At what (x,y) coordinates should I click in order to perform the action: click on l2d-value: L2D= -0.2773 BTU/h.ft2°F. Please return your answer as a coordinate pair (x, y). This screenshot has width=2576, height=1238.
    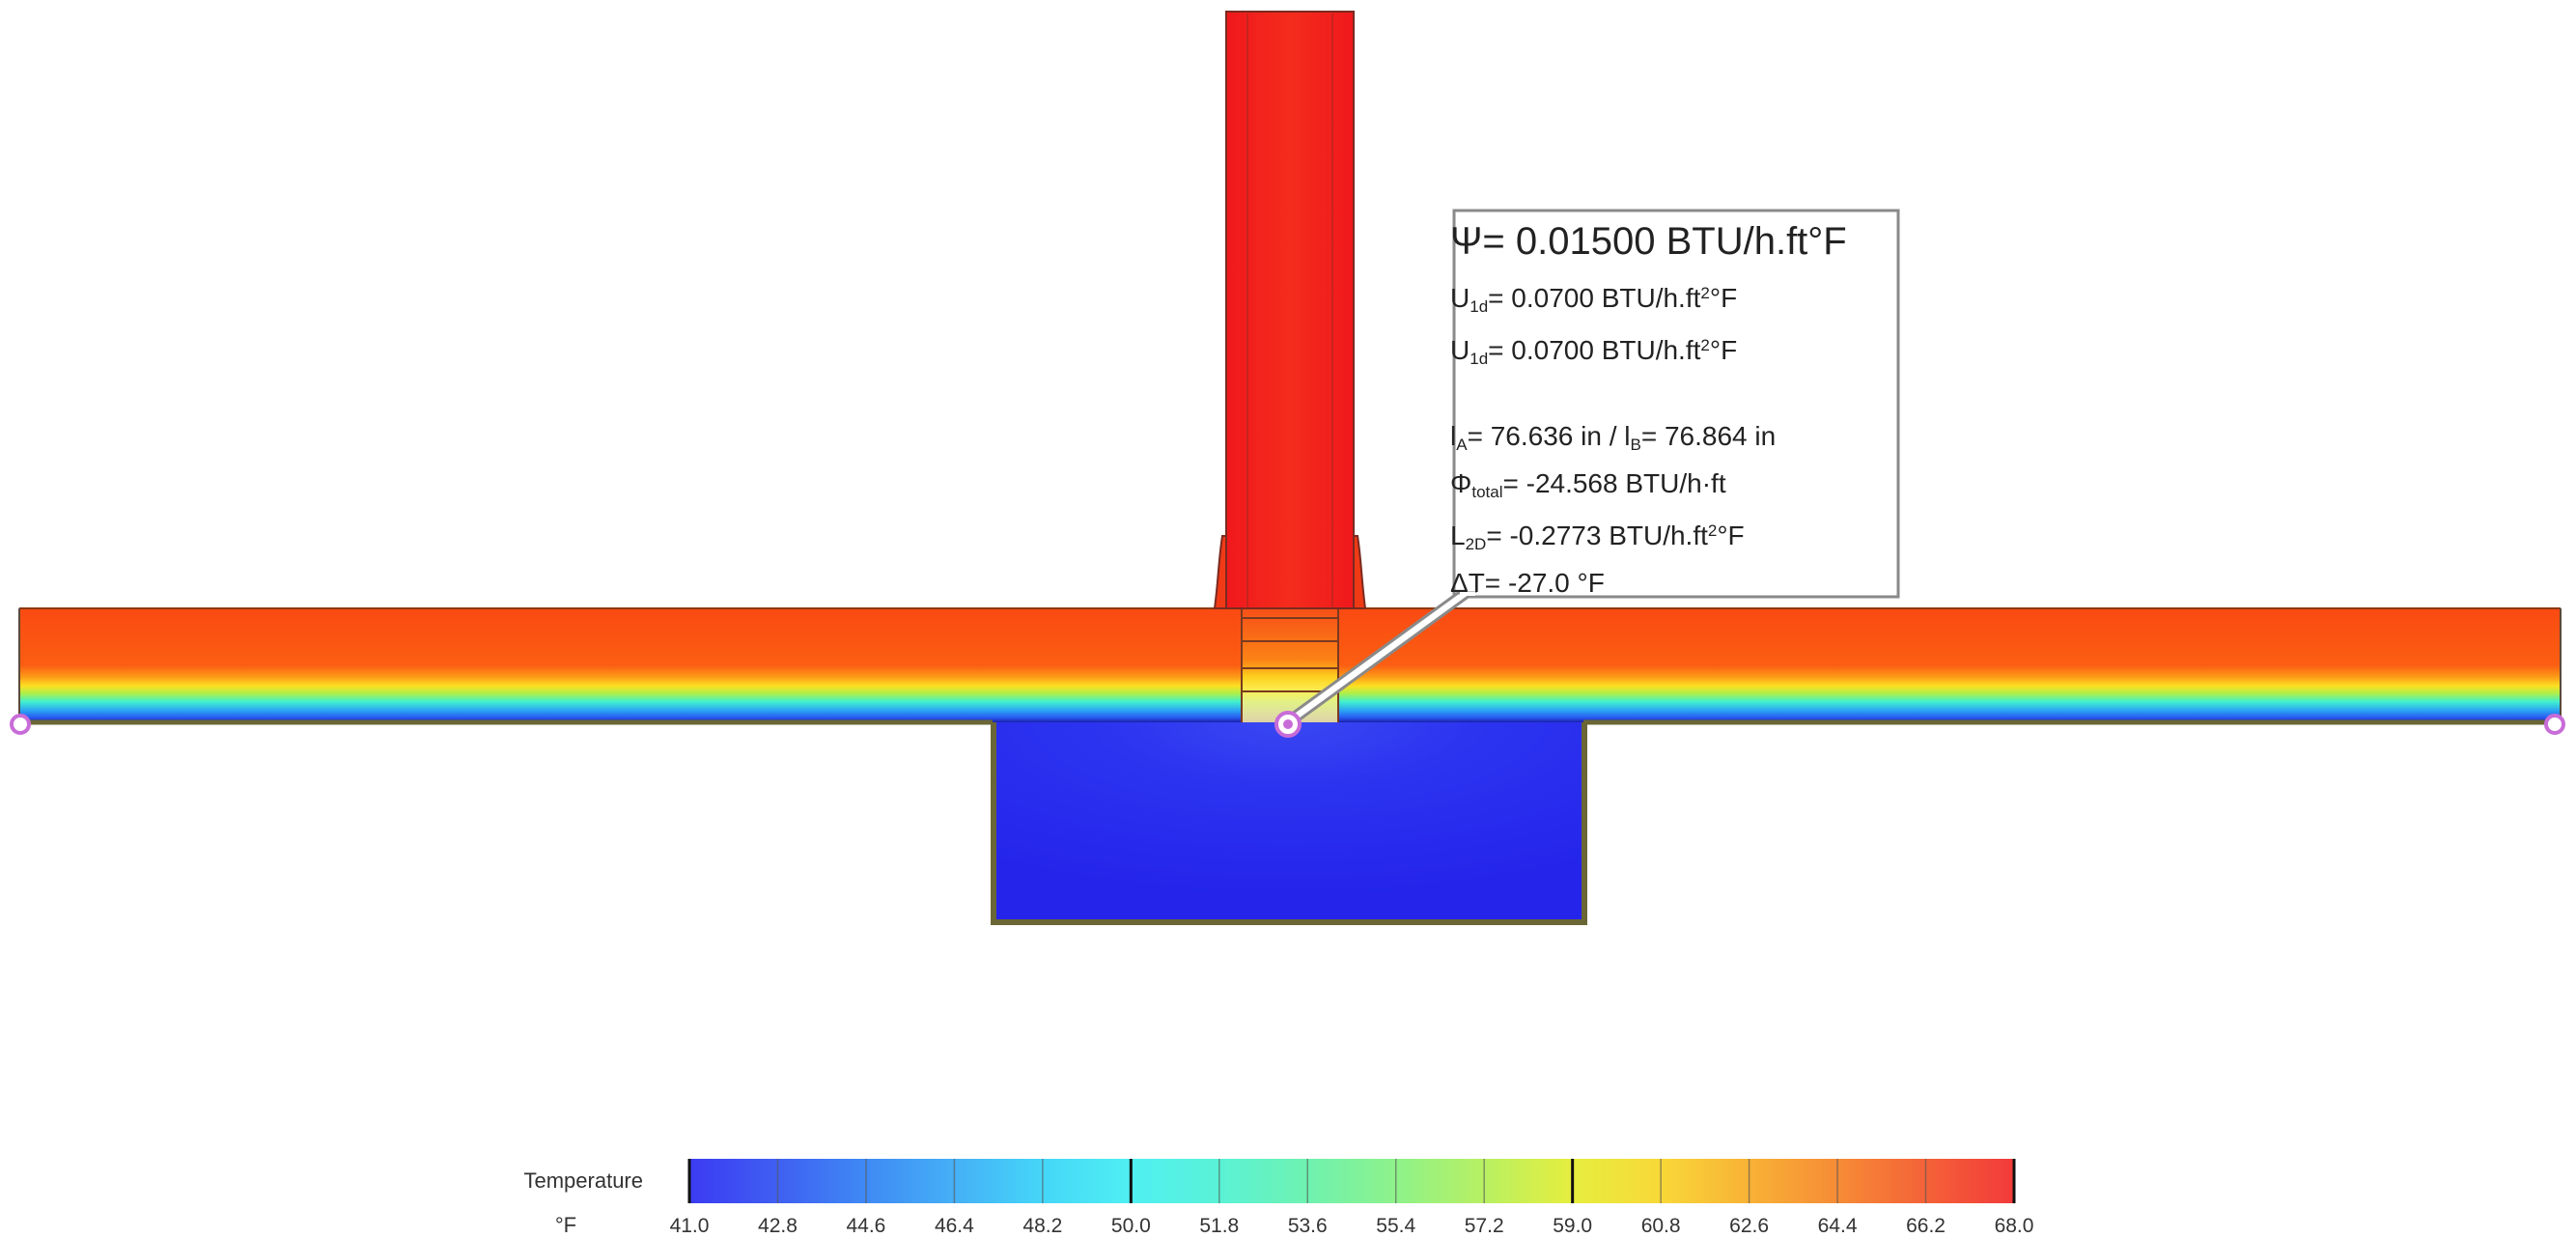
    Looking at the image, I should click on (1598, 537).